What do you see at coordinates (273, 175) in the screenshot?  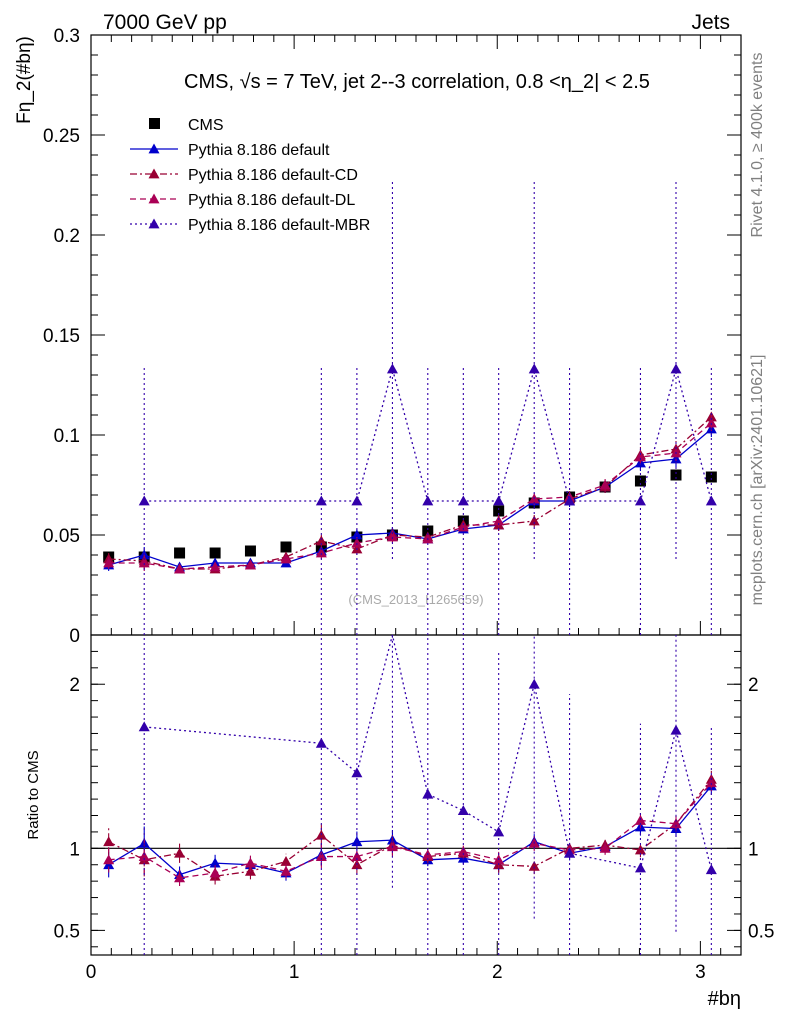 I see `legend-label: Pythia 8.186 default-CD` at bounding box center [273, 175].